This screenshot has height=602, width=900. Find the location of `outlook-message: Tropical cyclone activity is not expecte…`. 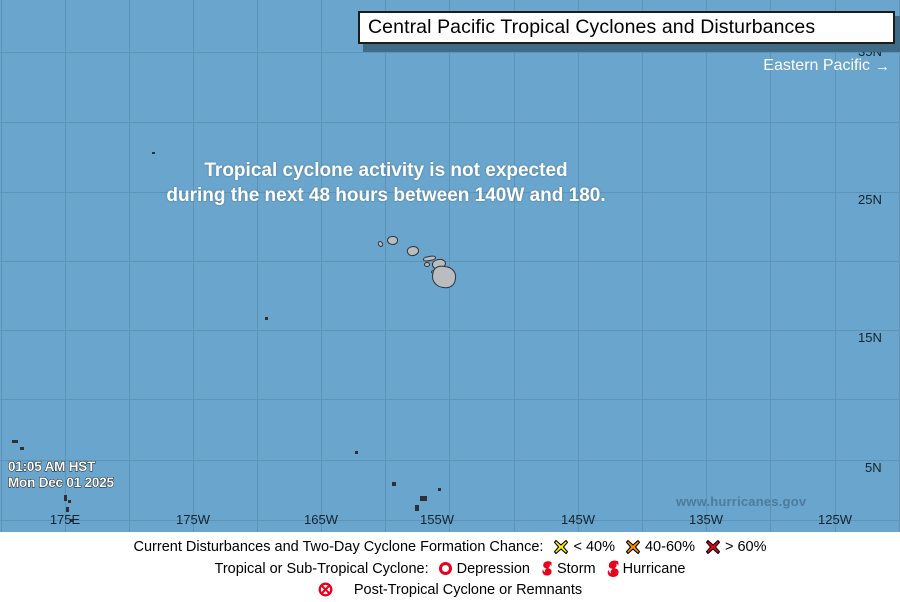

outlook-message: Tropical cyclone activity is not expecte… is located at coordinates (386, 183).